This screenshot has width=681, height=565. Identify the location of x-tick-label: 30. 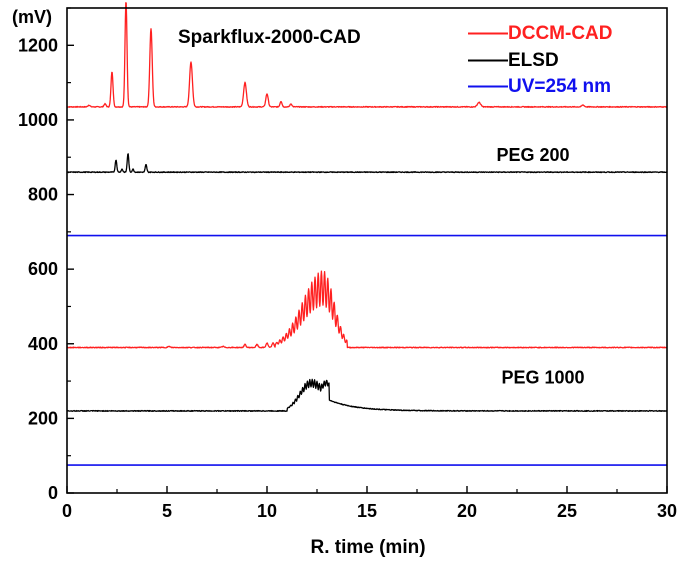
(667, 511).